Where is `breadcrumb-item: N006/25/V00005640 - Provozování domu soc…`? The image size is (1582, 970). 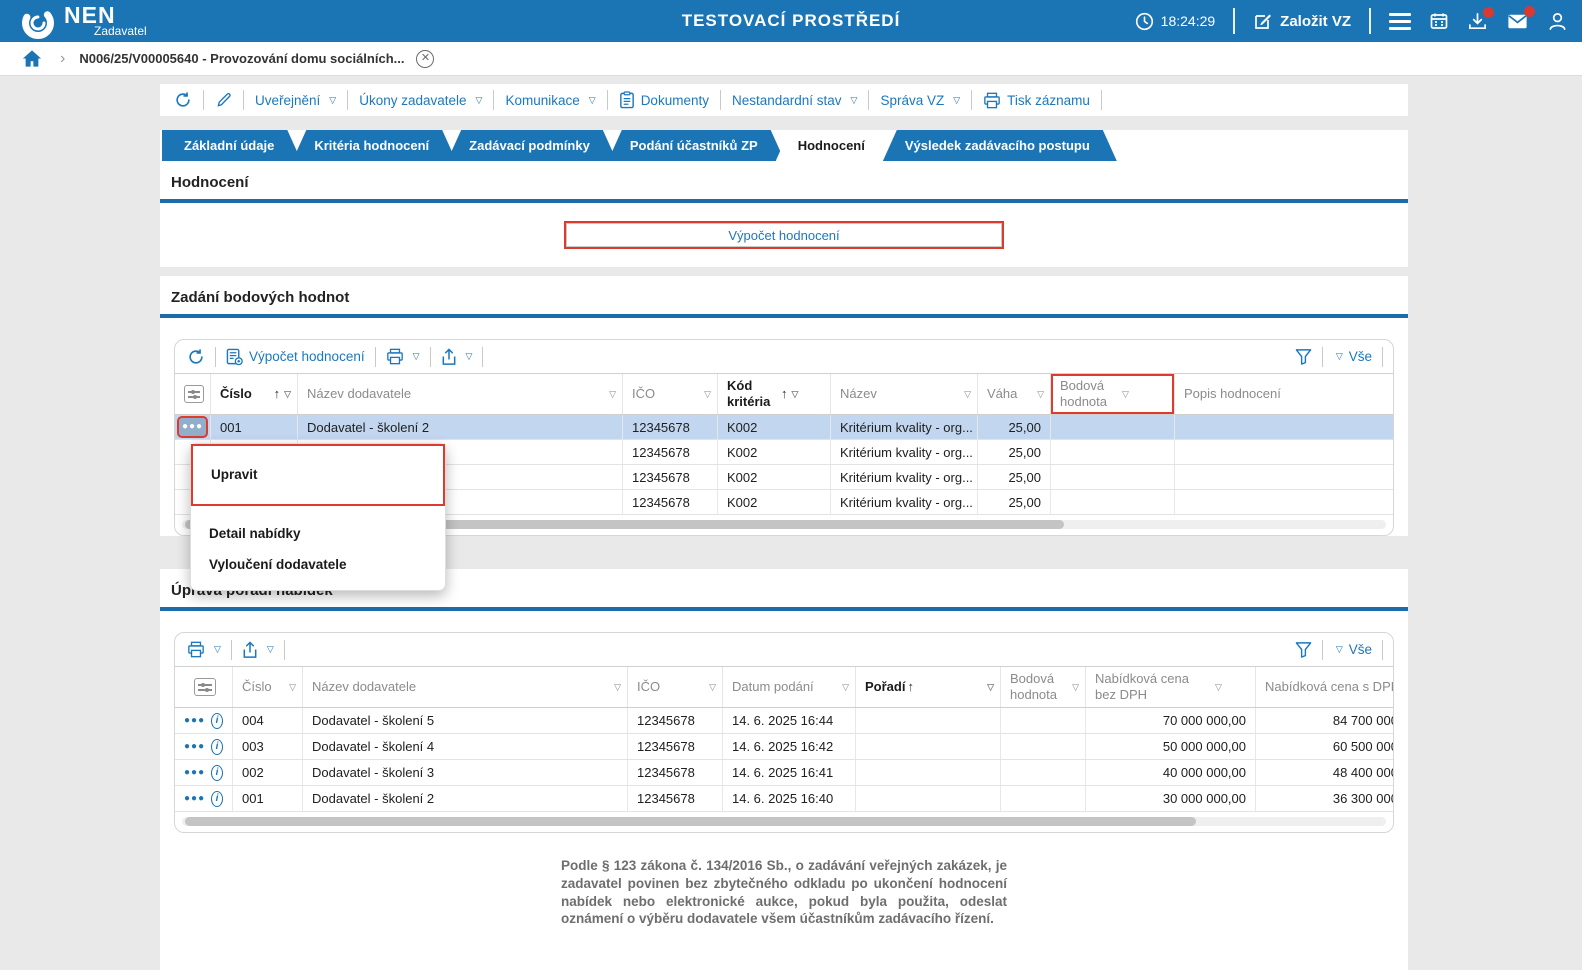
breadcrumb-item: N006/25/V00005640 - Provozování domu soc… is located at coordinates (242, 58).